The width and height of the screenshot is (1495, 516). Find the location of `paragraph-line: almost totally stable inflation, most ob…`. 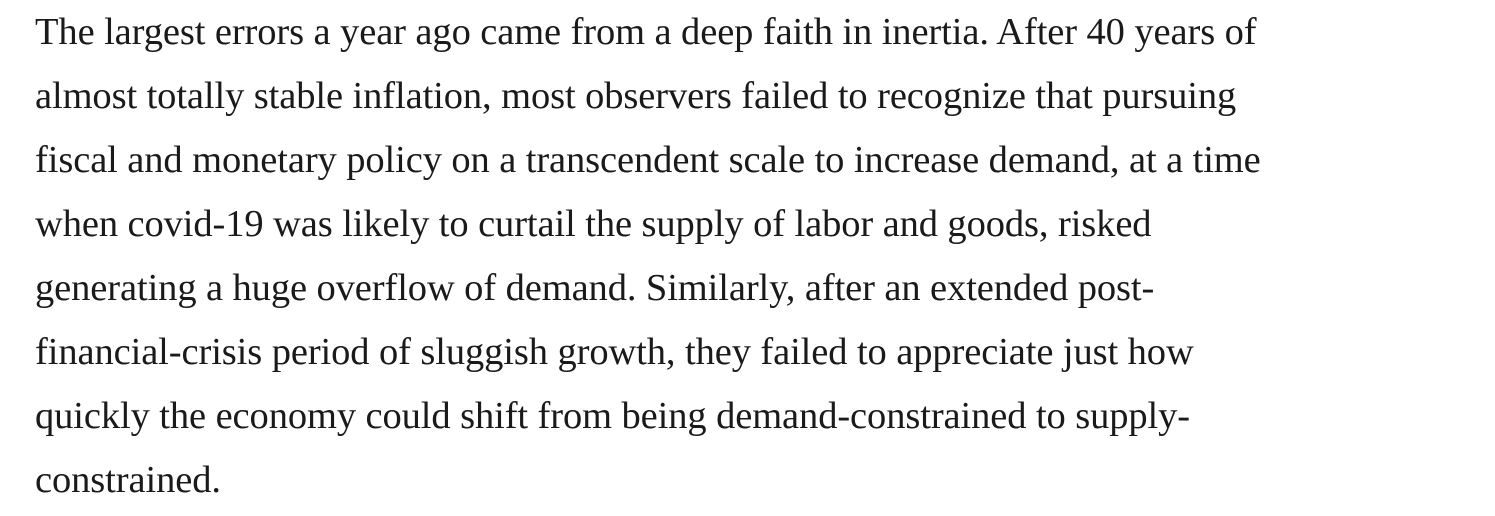

paragraph-line: almost totally stable inflation, most ob… is located at coordinates (636, 96).